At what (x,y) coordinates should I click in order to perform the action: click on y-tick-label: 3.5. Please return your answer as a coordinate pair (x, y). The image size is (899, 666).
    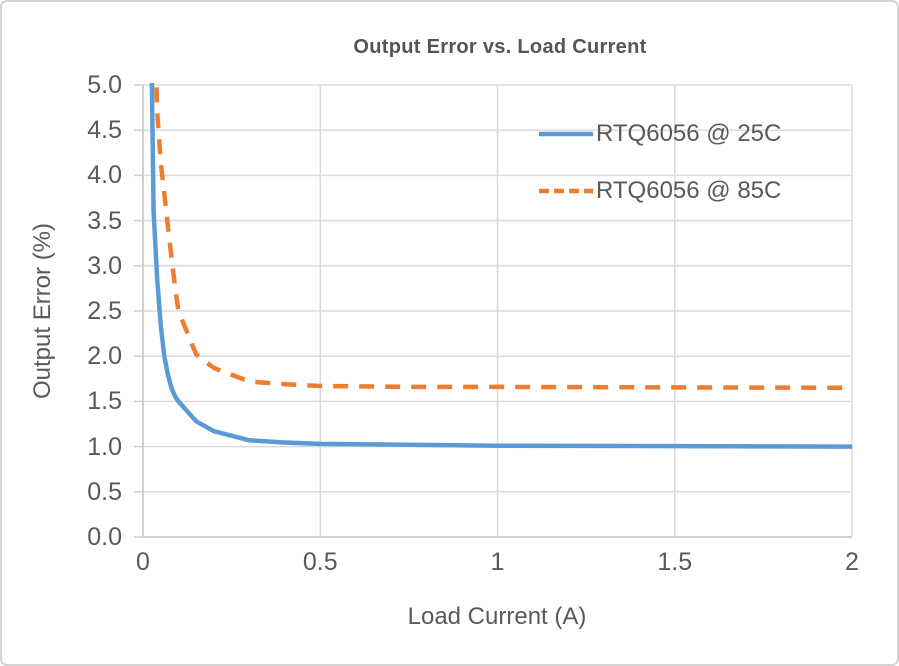
    Looking at the image, I should click on (104, 220).